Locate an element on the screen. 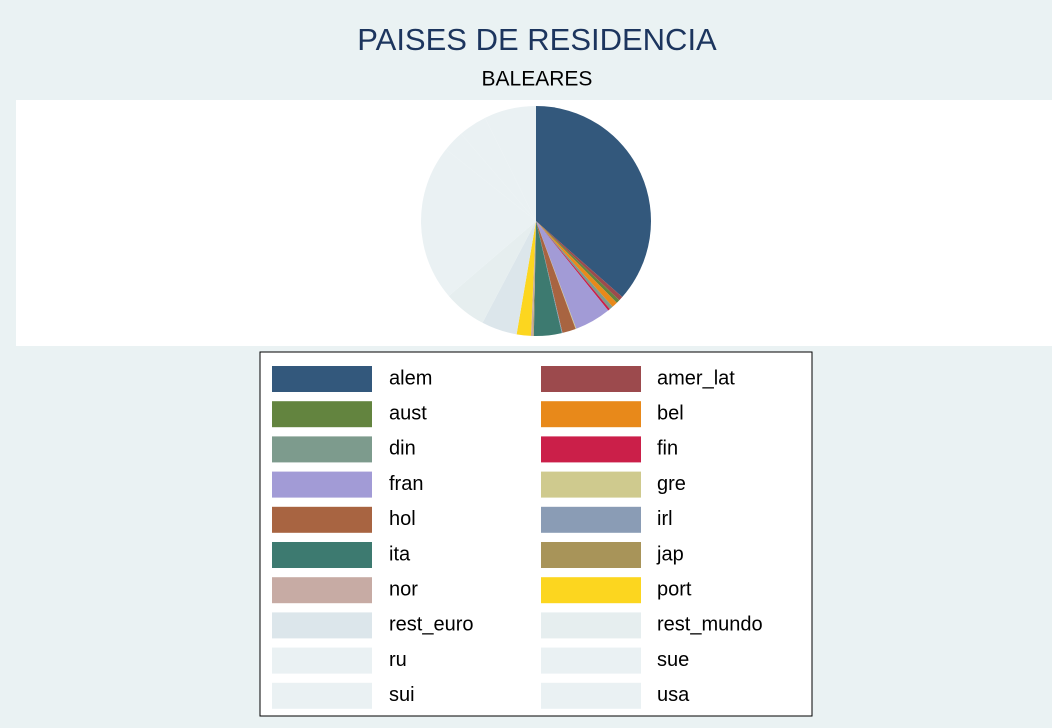  legend-label: rest_mundo is located at coordinates (710, 625).